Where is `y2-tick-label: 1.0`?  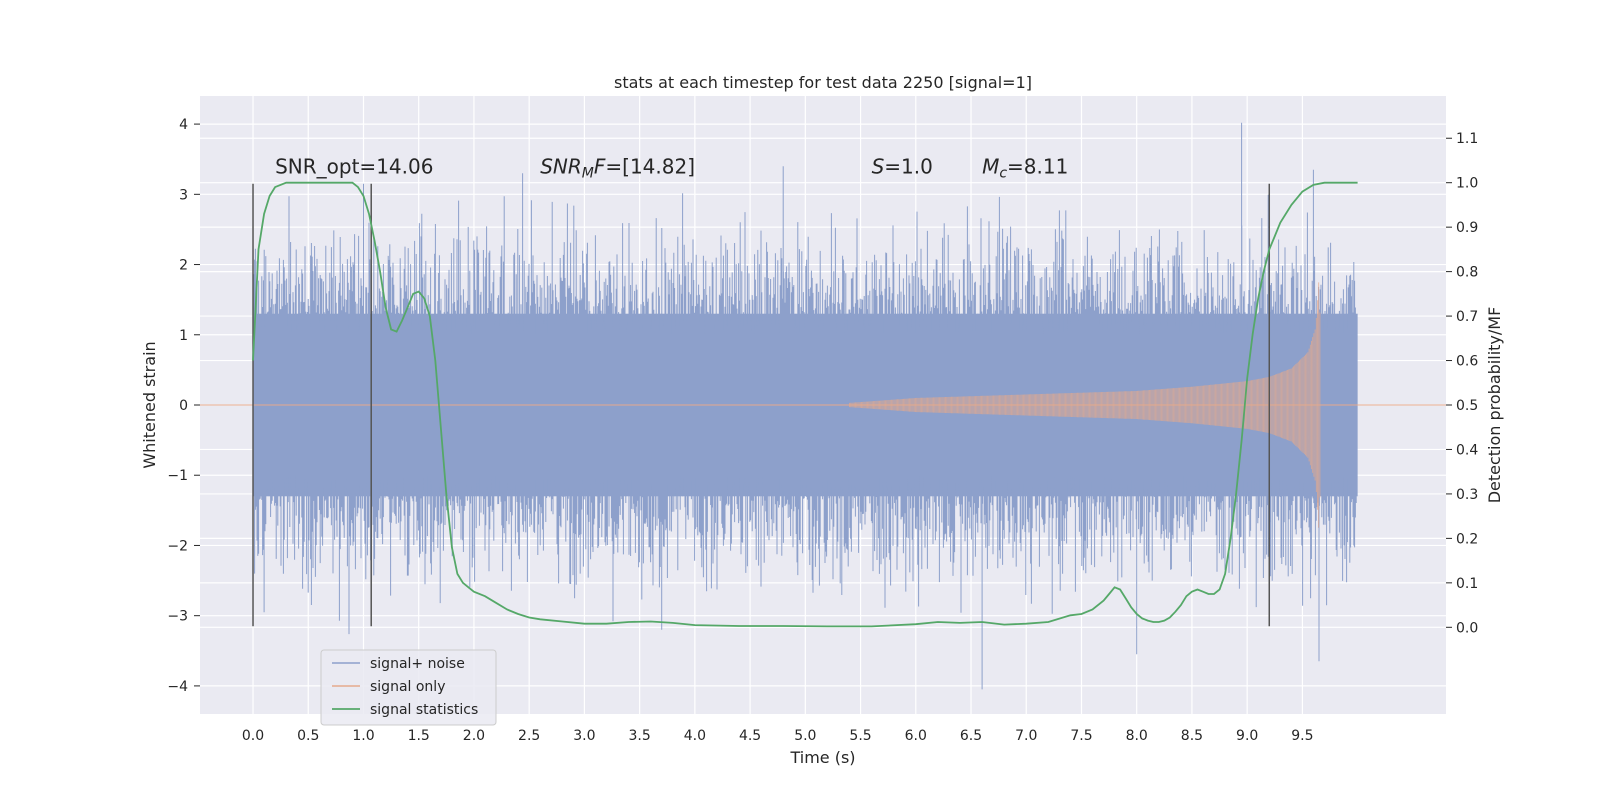
y2-tick-label: 1.0 is located at coordinates (1467, 184).